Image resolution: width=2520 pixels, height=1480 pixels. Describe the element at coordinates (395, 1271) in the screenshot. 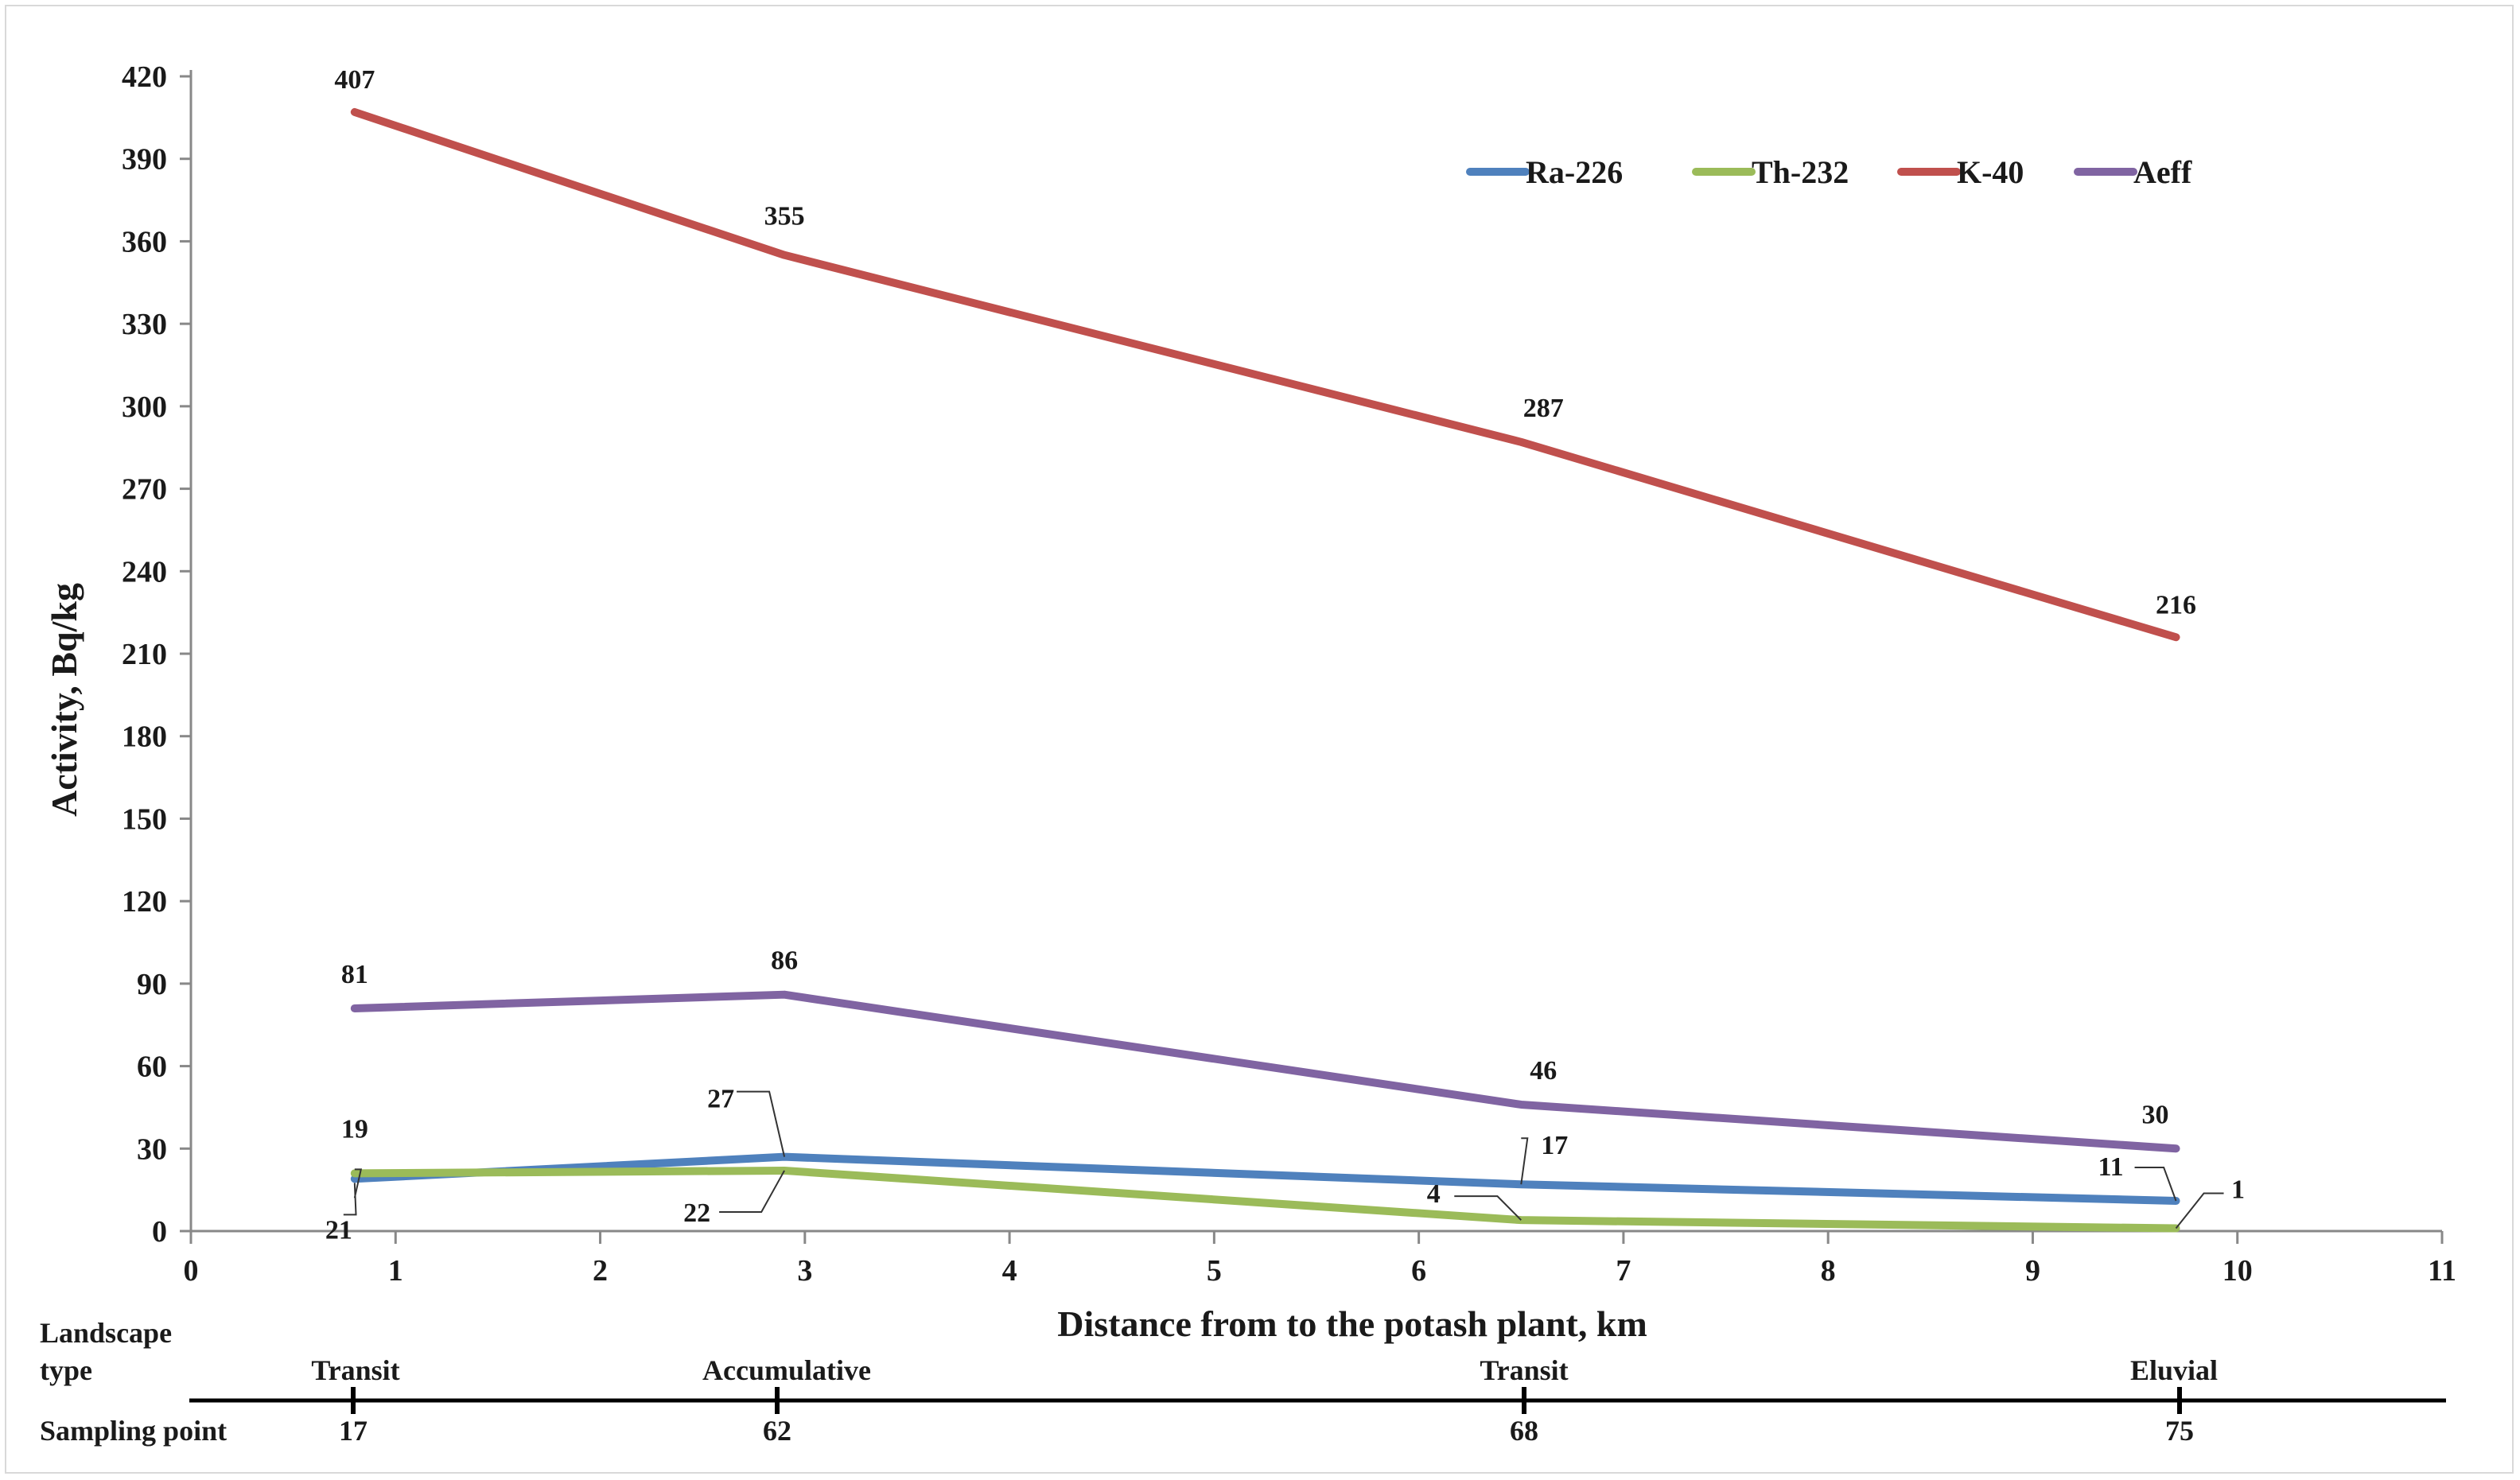

I see `x-tick-label: 1` at that location.